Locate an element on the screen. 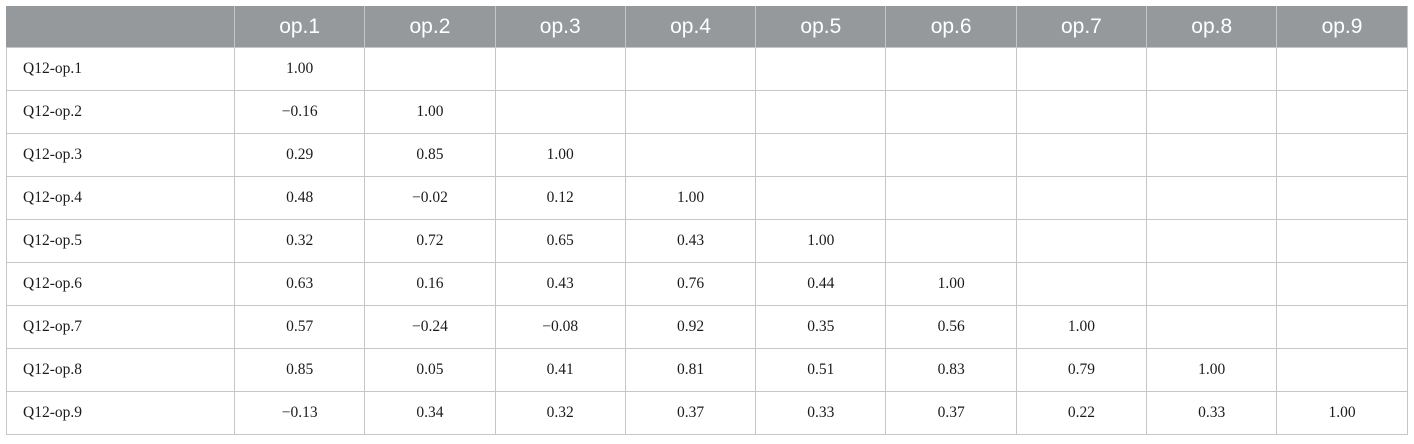  correlation-cell: 0.76 is located at coordinates (690, 284).